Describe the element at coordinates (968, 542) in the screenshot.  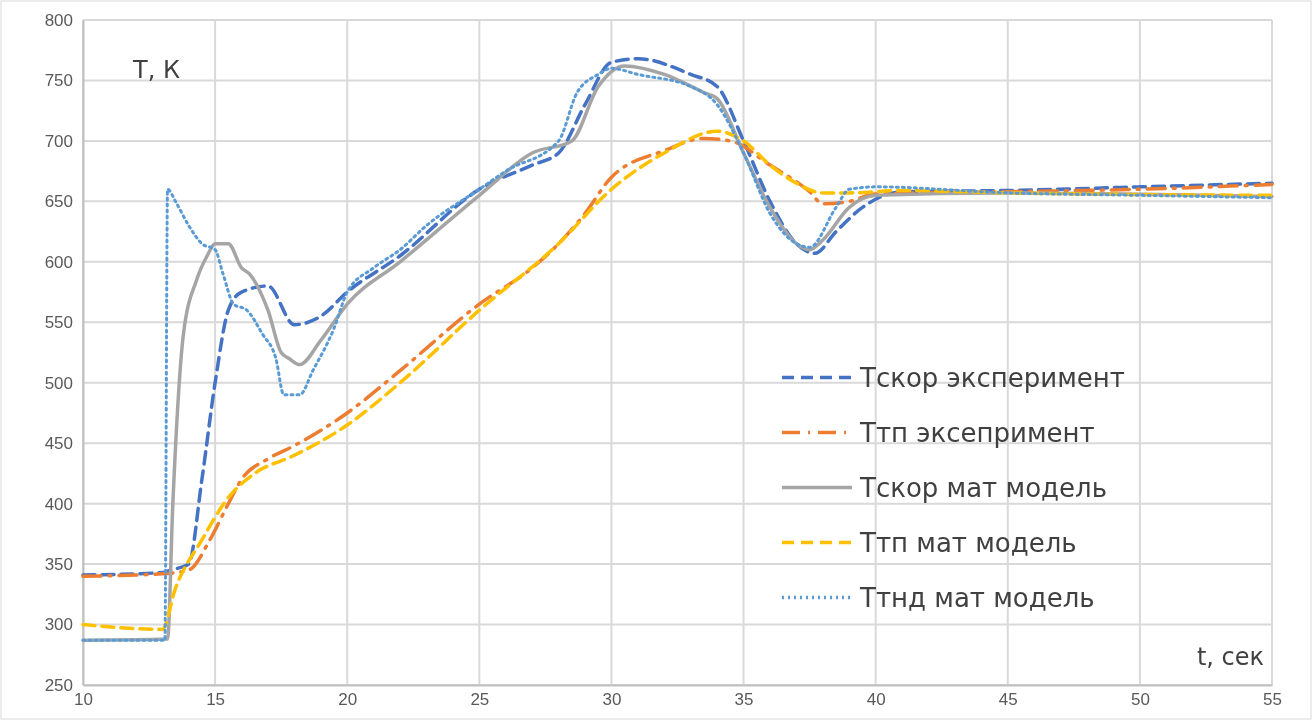
I see `legend-label: Ттп мат модель` at that location.